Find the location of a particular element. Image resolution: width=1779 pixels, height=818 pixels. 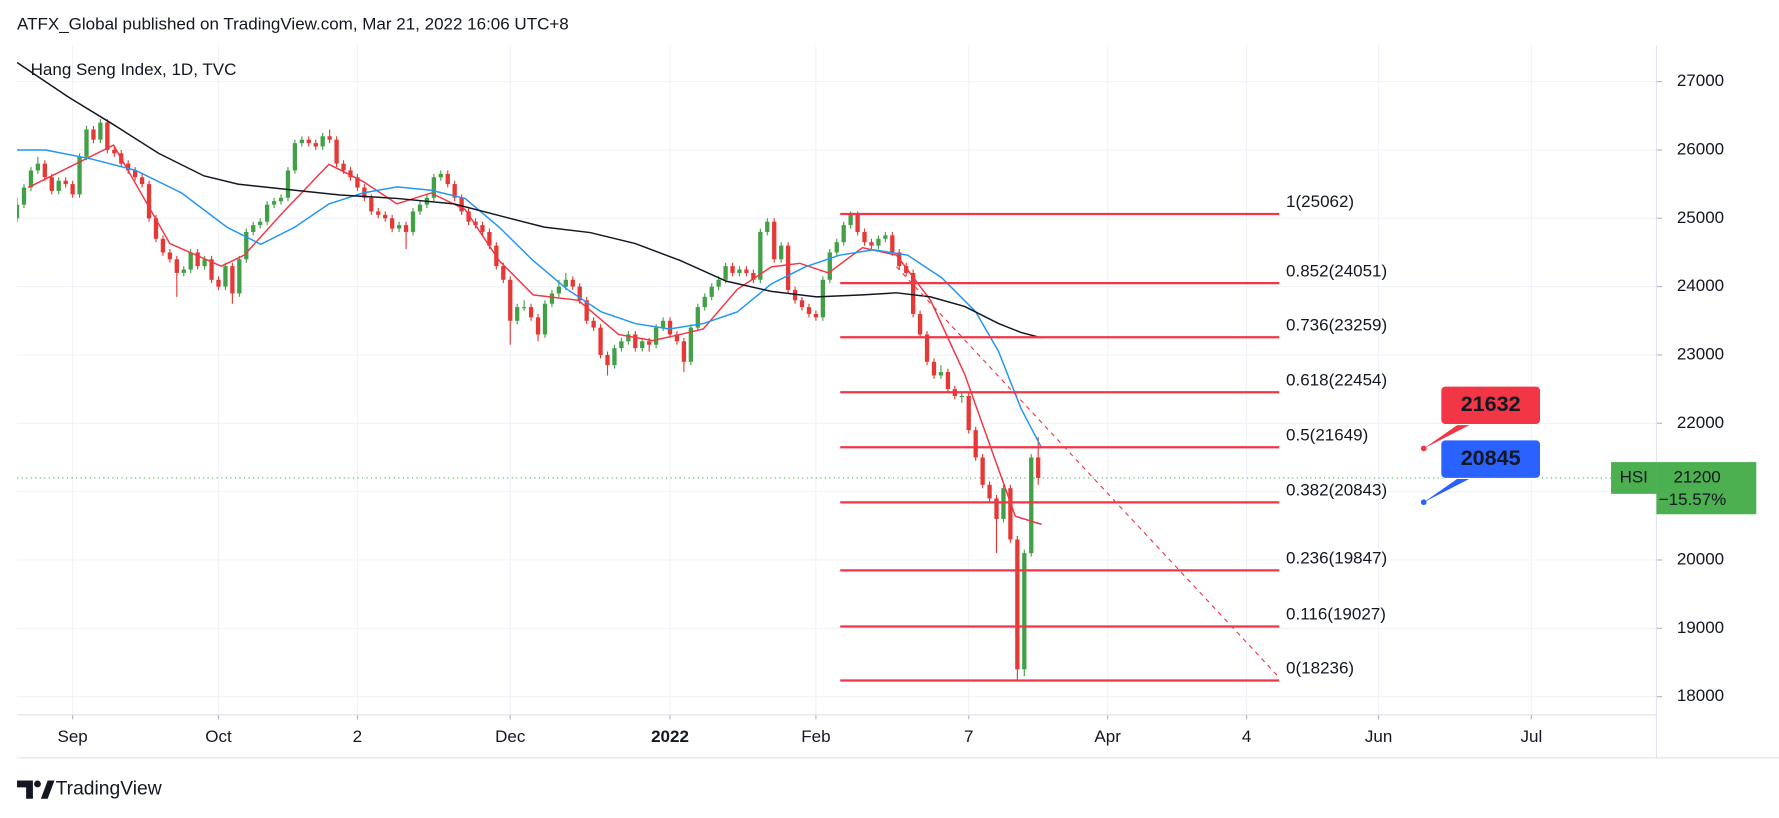

y-tick-label: 27000 is located at coordinates (1700, 80).